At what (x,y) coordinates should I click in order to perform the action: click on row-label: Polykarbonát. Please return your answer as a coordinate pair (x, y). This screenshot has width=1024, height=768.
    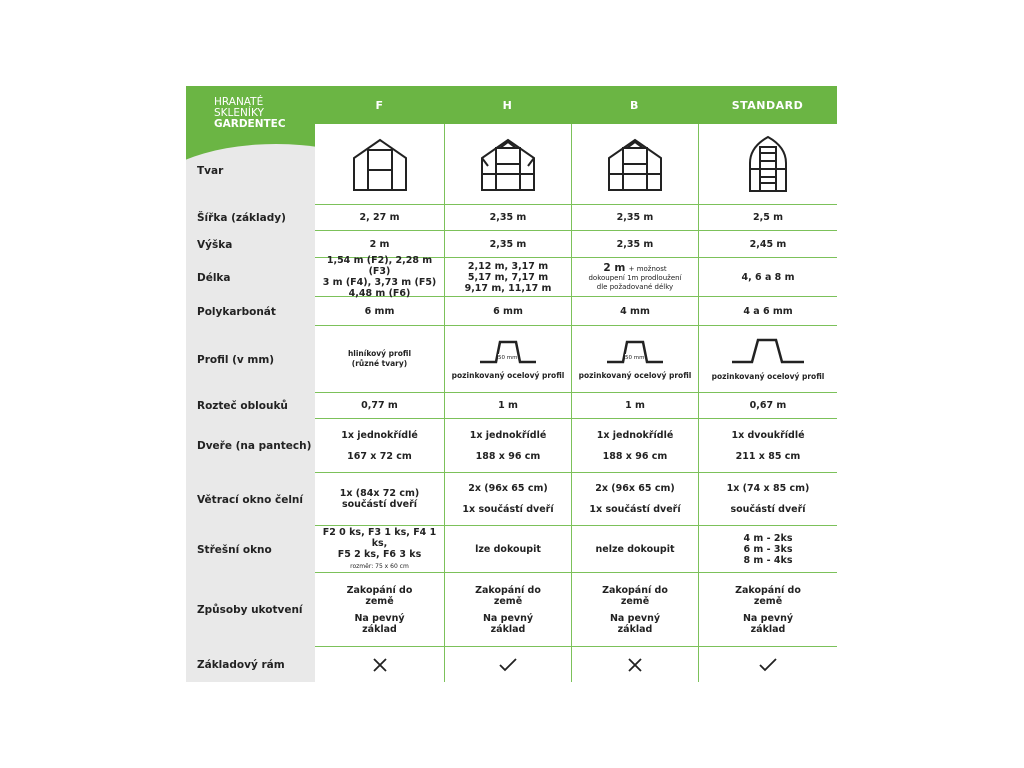
    Looking at the image, I should click on (250, 311).